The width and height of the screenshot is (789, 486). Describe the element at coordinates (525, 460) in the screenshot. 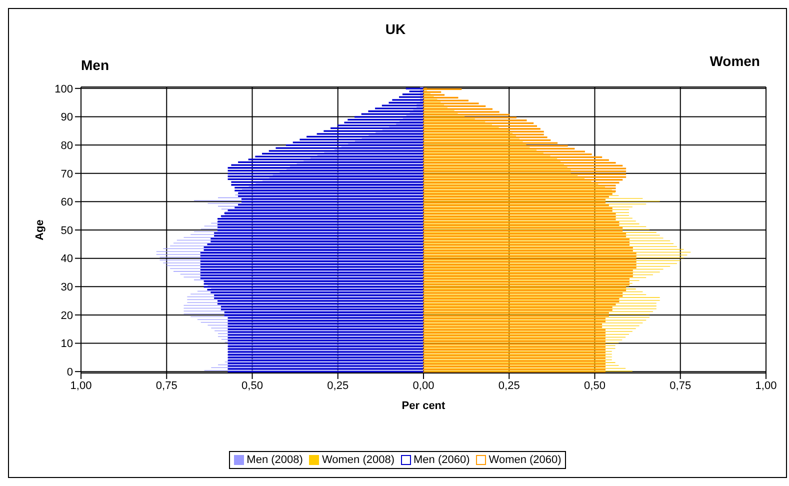

I see `legend-label: Women (2060)` at that location.